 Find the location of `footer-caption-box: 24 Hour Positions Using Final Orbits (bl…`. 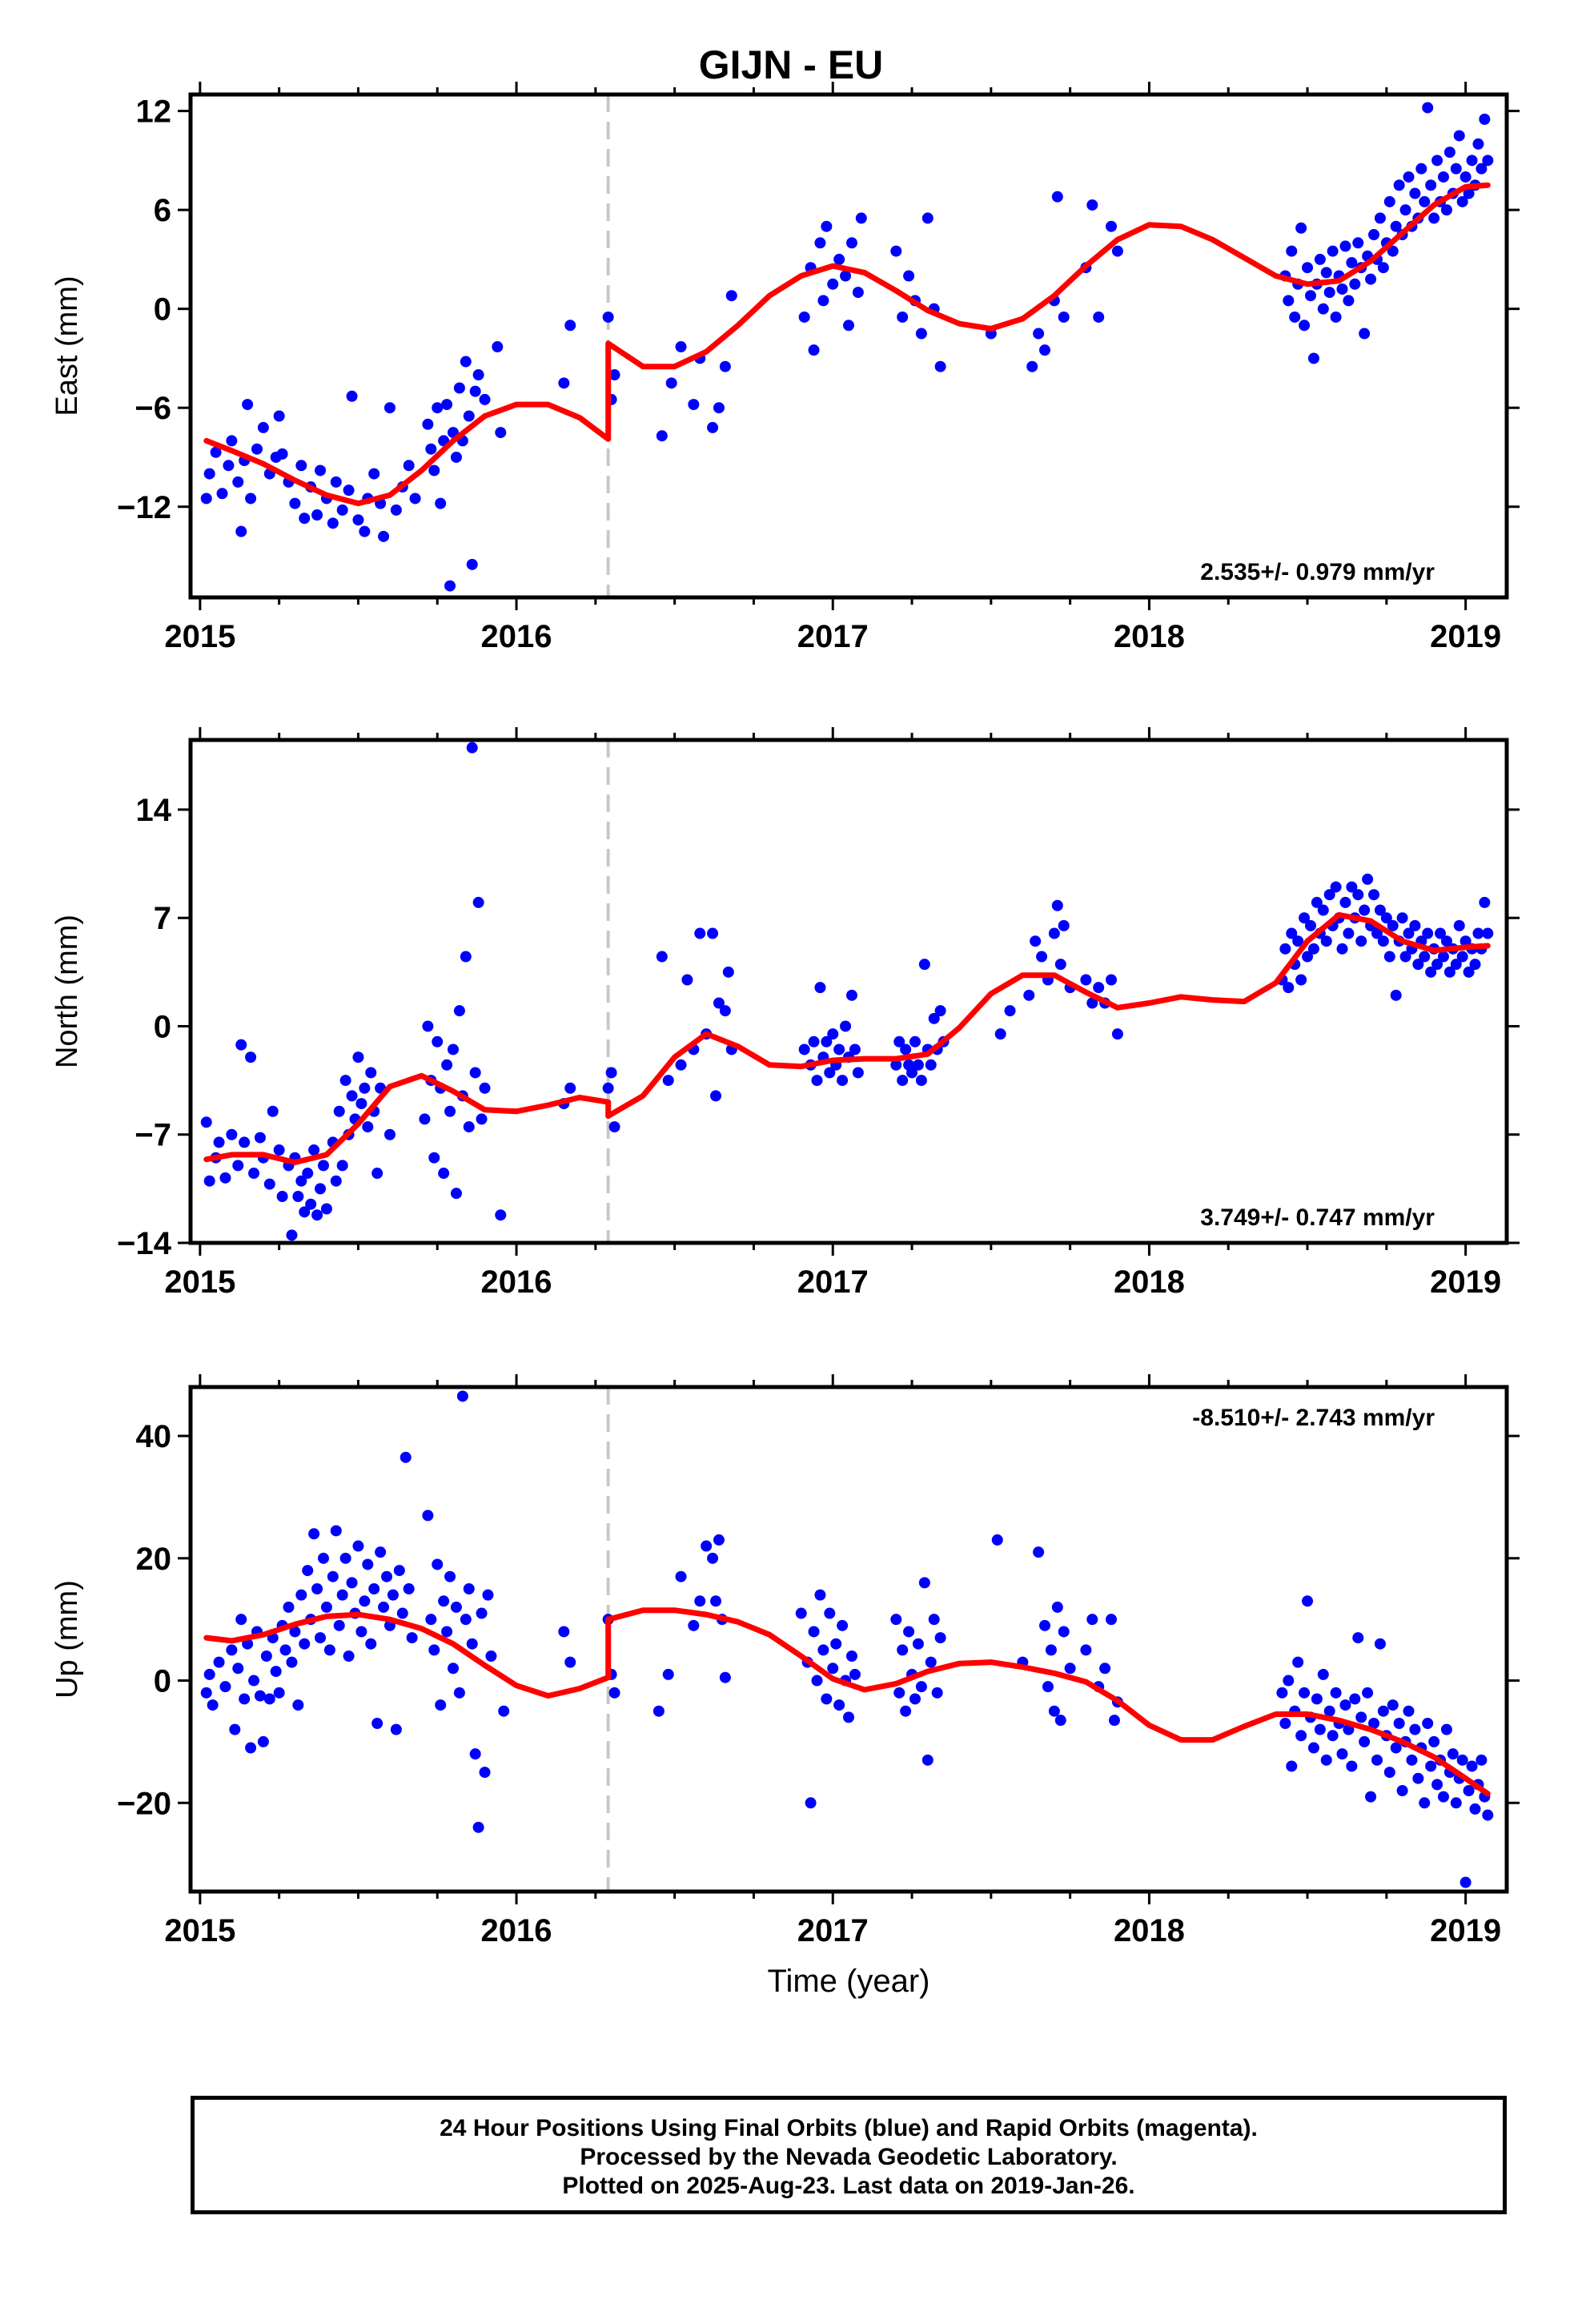

footer-caption-box: 24 Hour Positions Using Final Orbits (bl… is located at coordinates (849, 2155).